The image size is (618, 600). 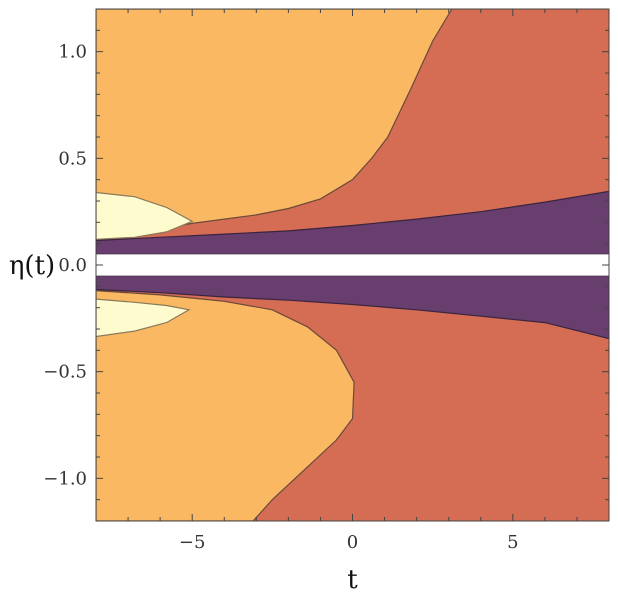 I want to click on lower-purple-region, so click(x=352, y=307).